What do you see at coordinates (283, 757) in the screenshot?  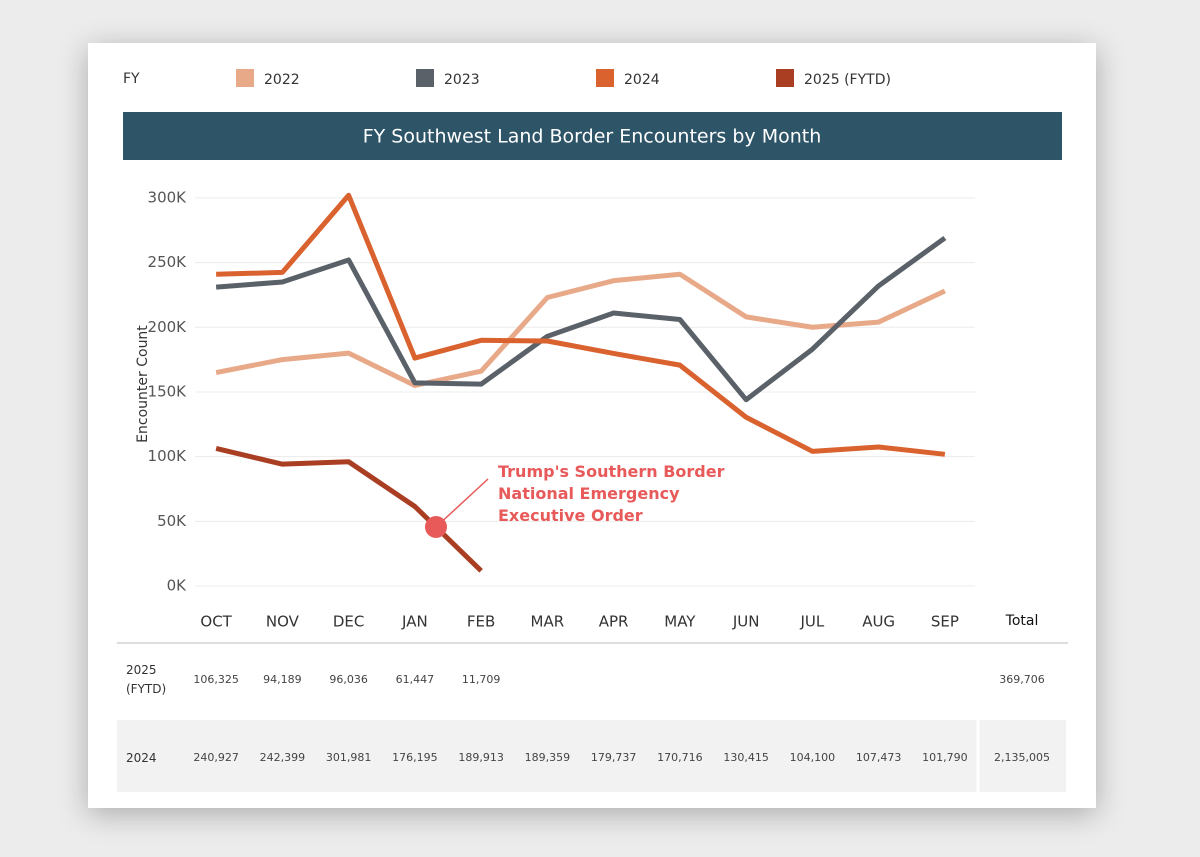 I see `table-cell: 242,399` at bounding box center [283, 757].